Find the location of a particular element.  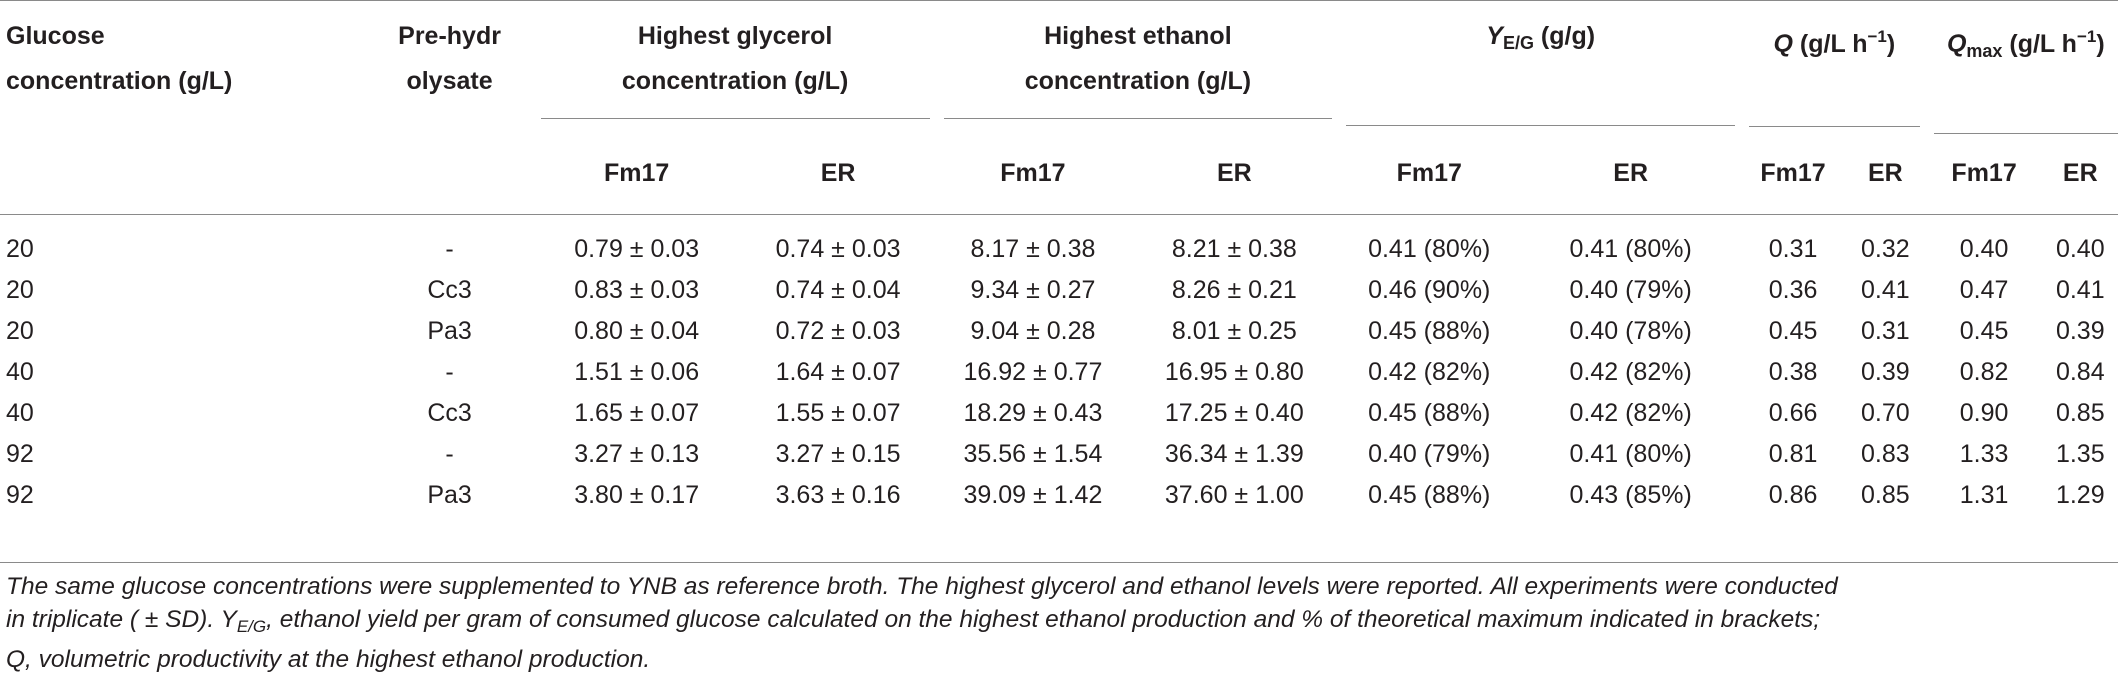

footnote-yield-subscript: E/G is located at coordinates (251, 626).